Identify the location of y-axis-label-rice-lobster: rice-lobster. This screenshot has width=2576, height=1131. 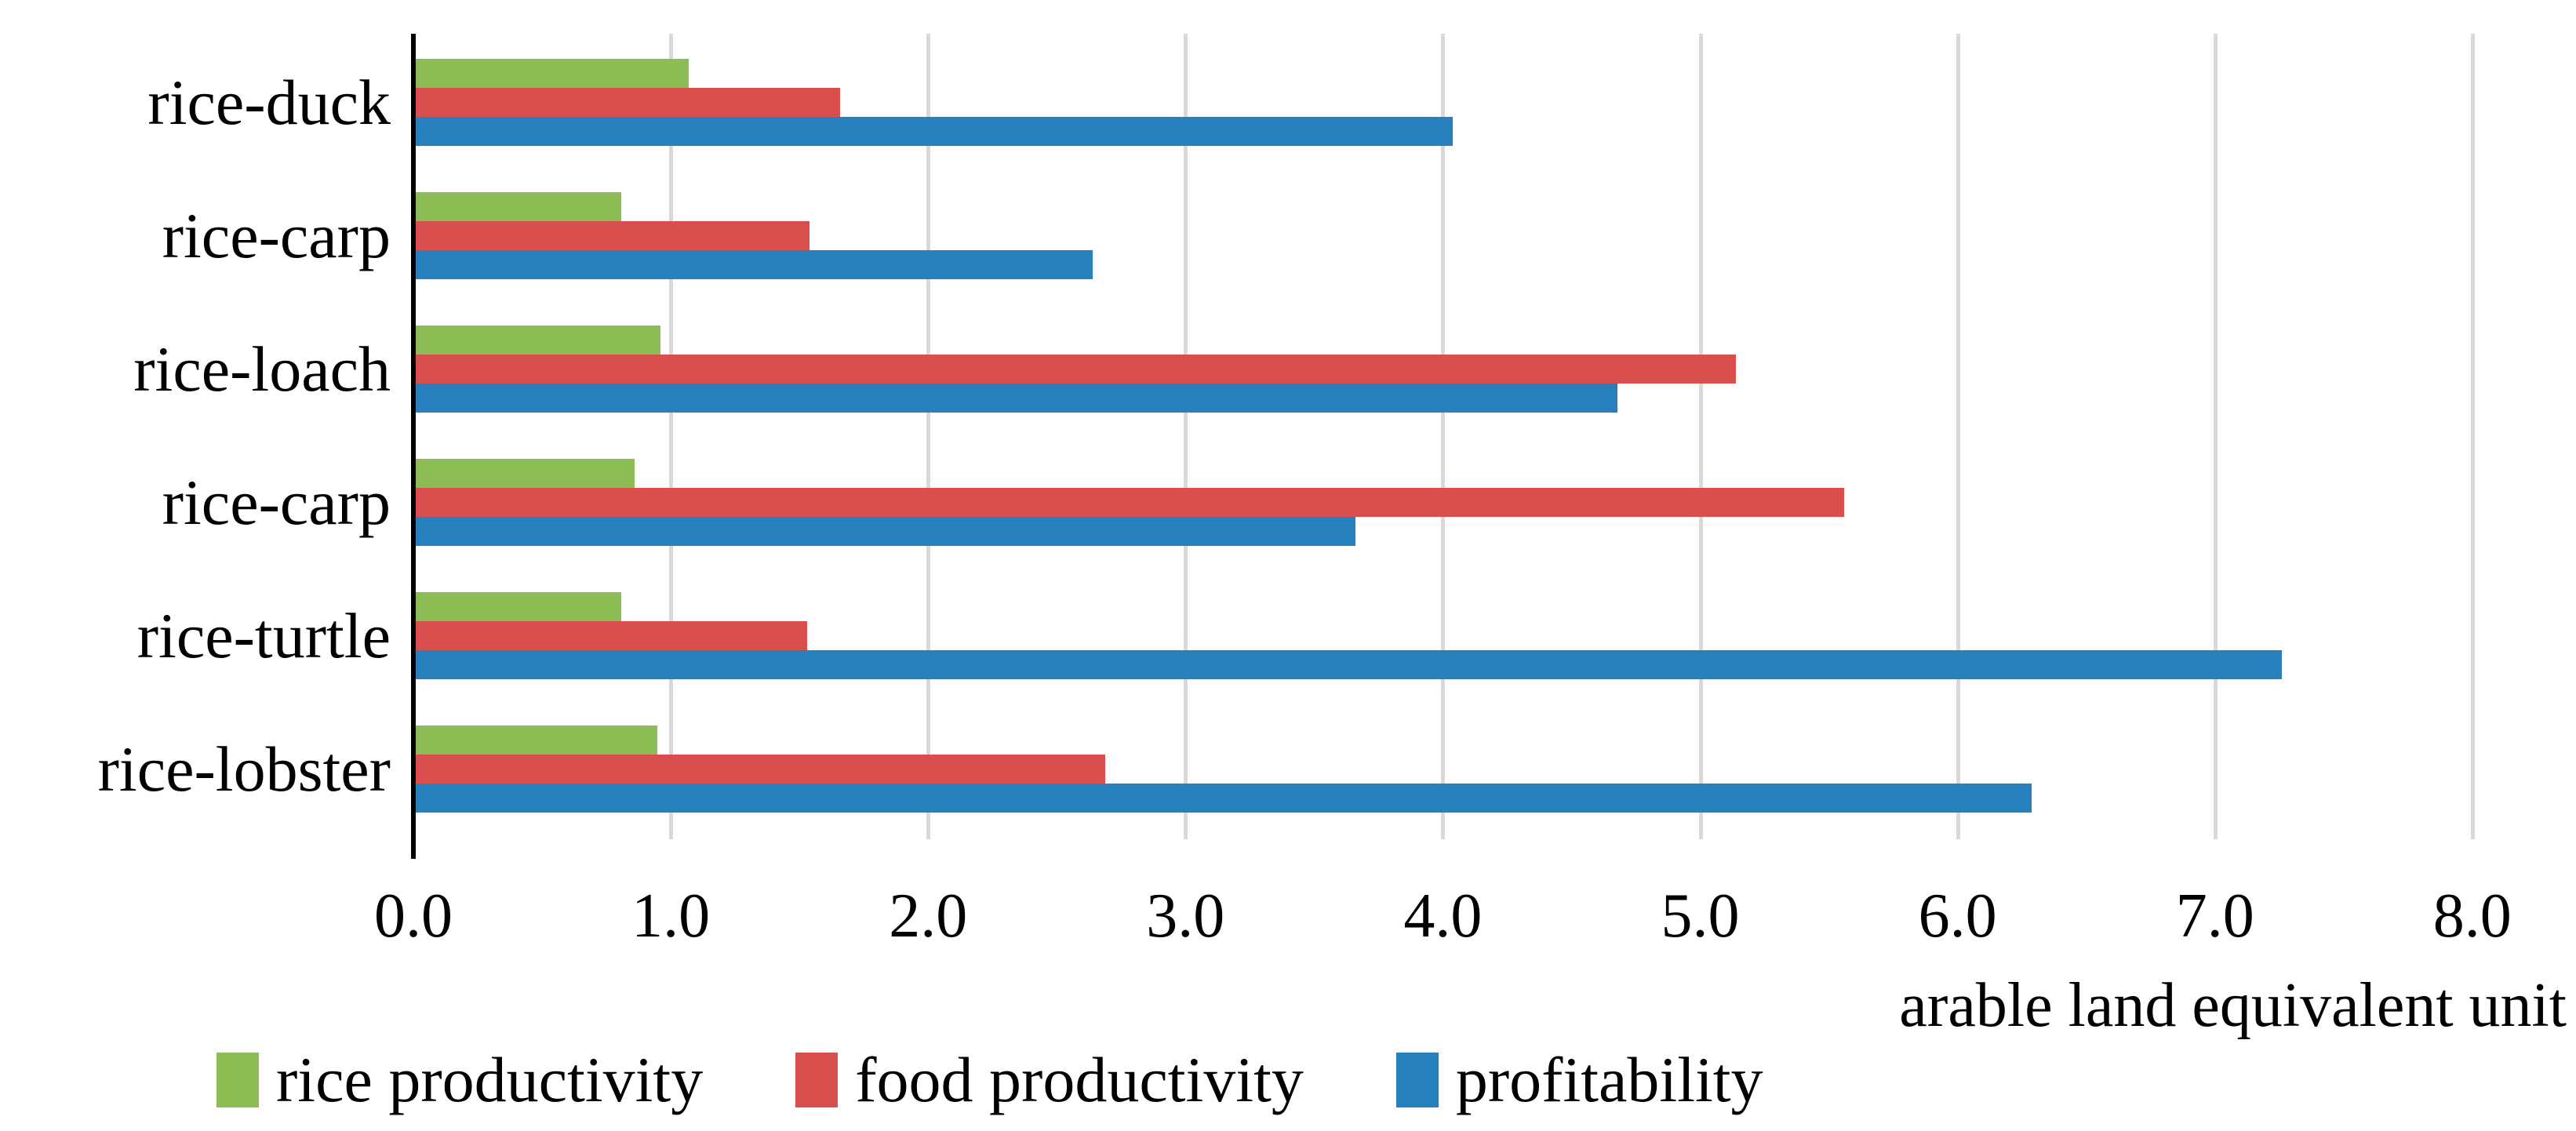
(244, 769).